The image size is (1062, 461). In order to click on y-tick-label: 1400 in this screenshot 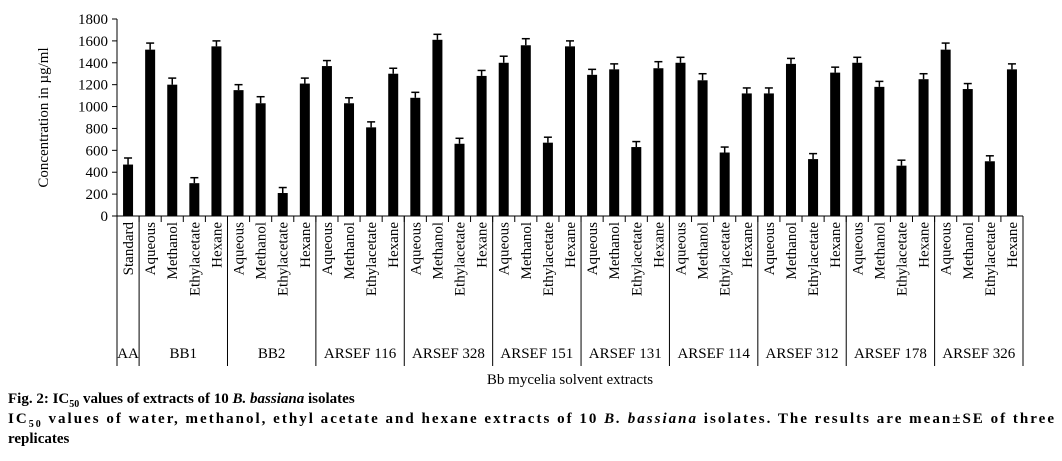, I will do `click(93, 64)`.